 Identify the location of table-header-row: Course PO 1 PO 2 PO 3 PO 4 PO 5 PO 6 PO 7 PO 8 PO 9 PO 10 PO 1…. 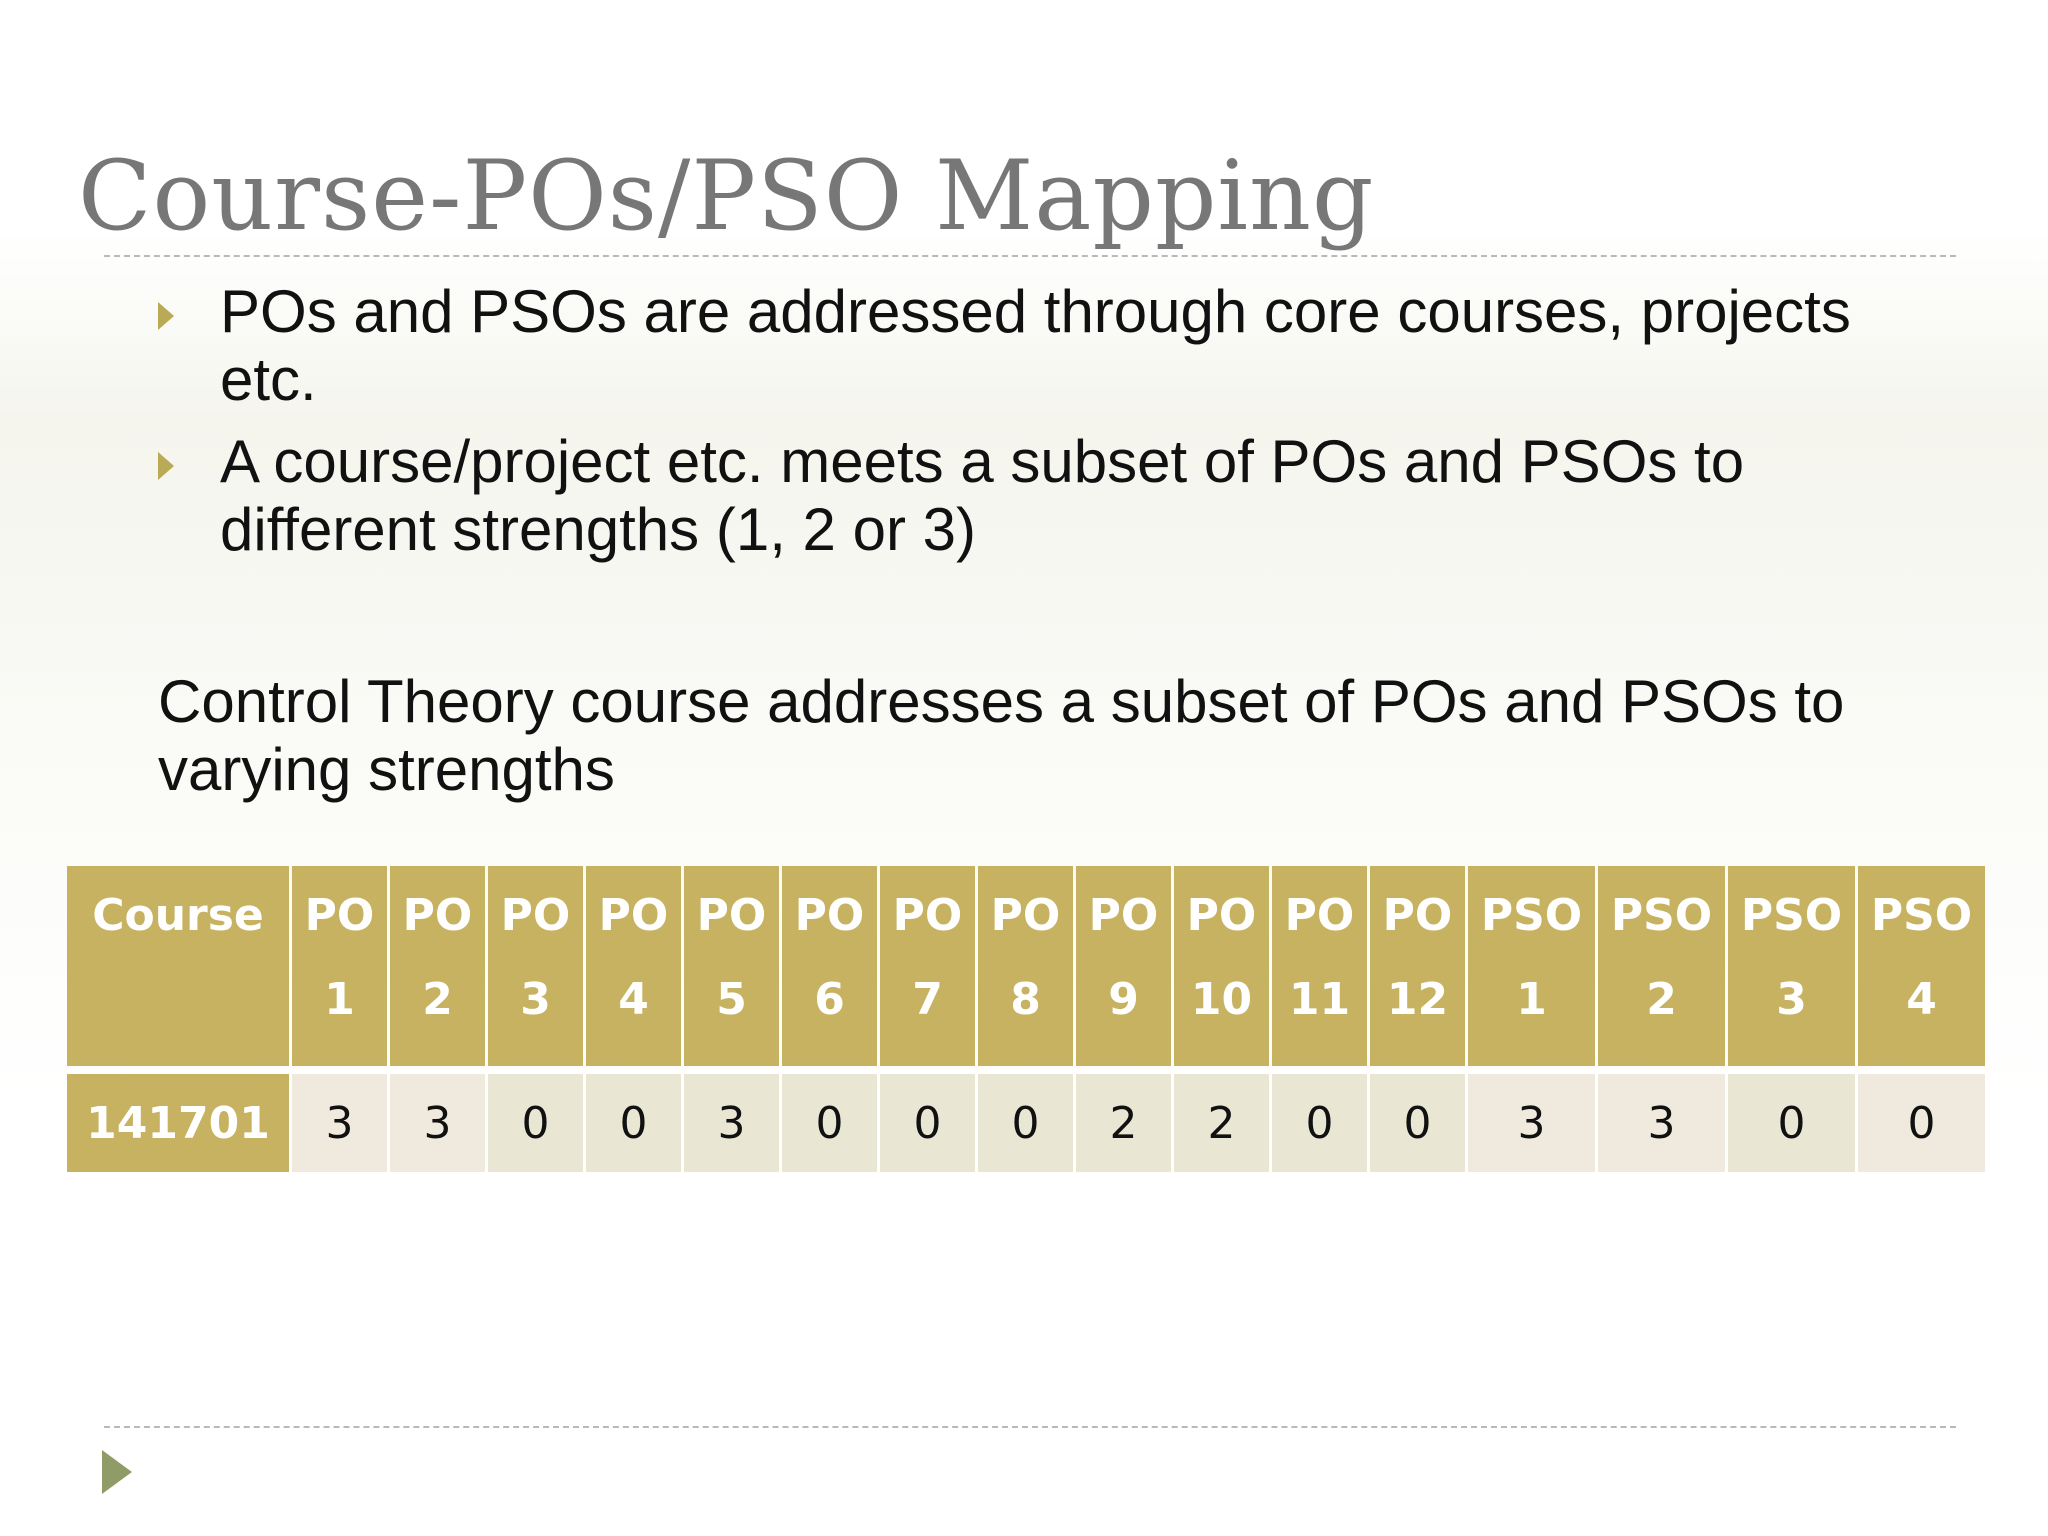
(1026, 966).